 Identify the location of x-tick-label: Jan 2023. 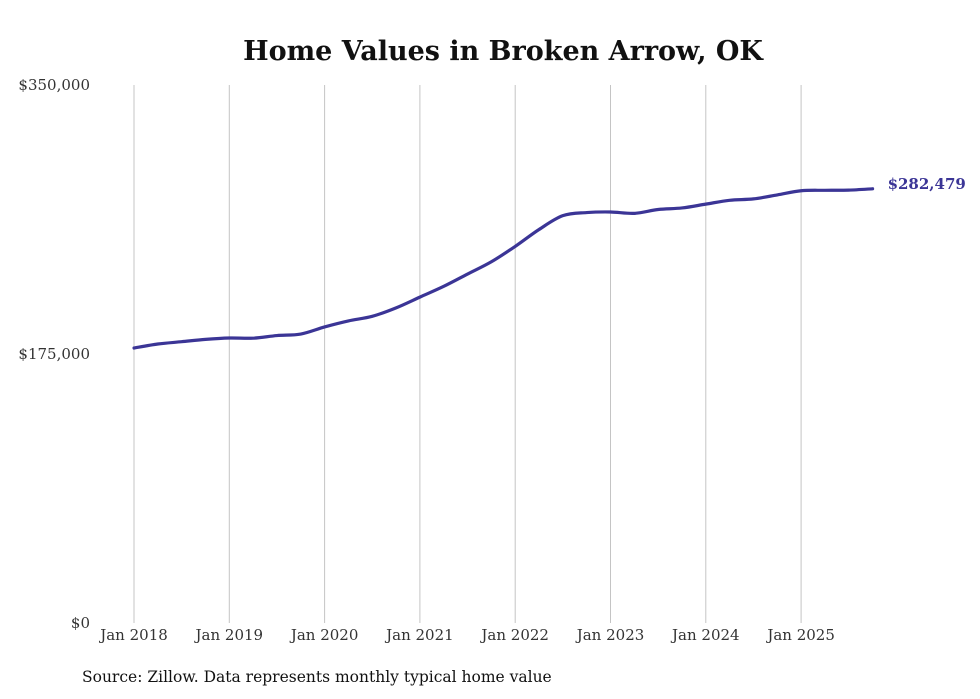
(610, 635).